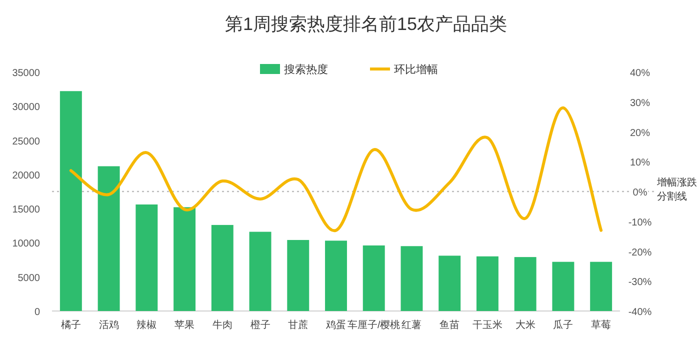 Image resolution: width=699 pixels, height=344 pixels. I want to click on x-tick-label: 大米, so click(525, 325).